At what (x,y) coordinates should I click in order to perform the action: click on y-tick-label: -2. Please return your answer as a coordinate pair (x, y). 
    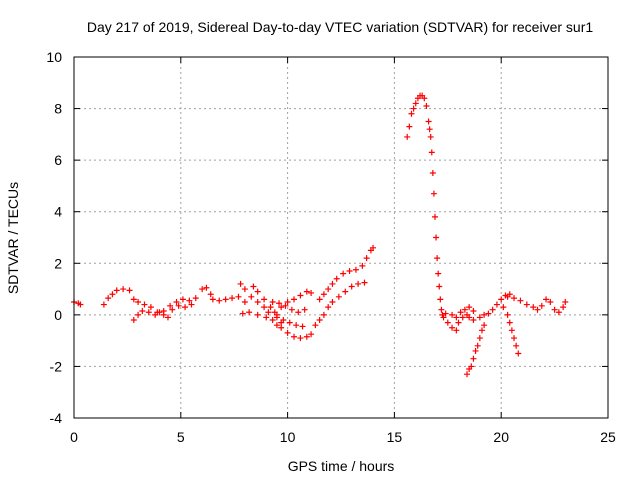
    Looking at the image, I should click on (56, 366).